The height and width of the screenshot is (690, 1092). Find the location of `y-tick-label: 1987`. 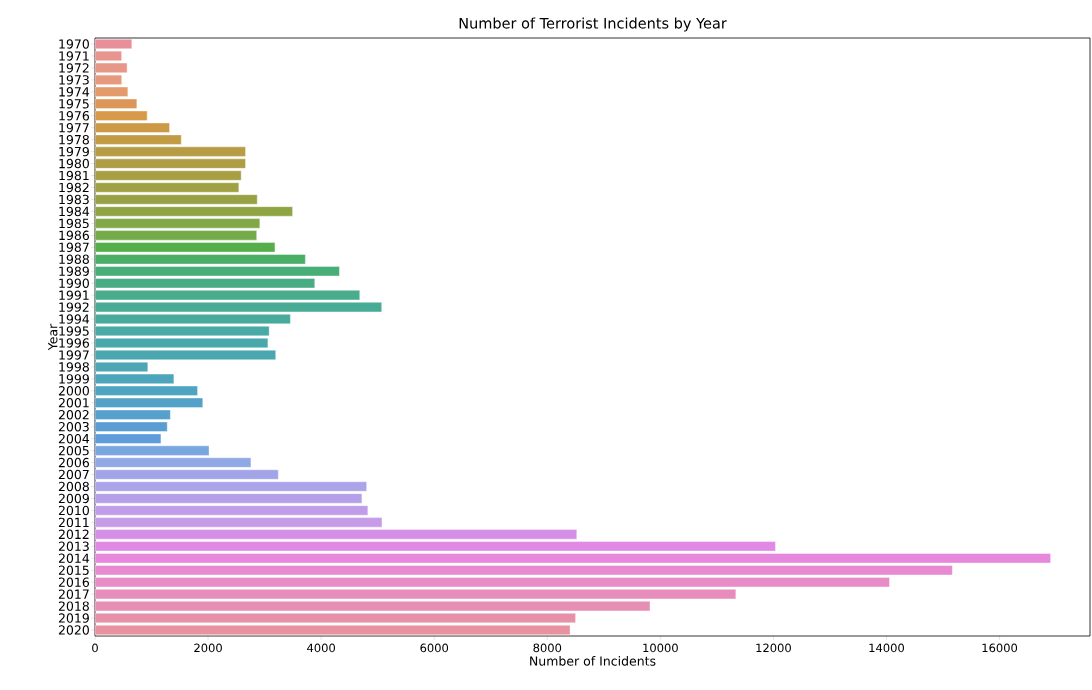

y-tick-label: 1987 is located at coordinates (74, 247).